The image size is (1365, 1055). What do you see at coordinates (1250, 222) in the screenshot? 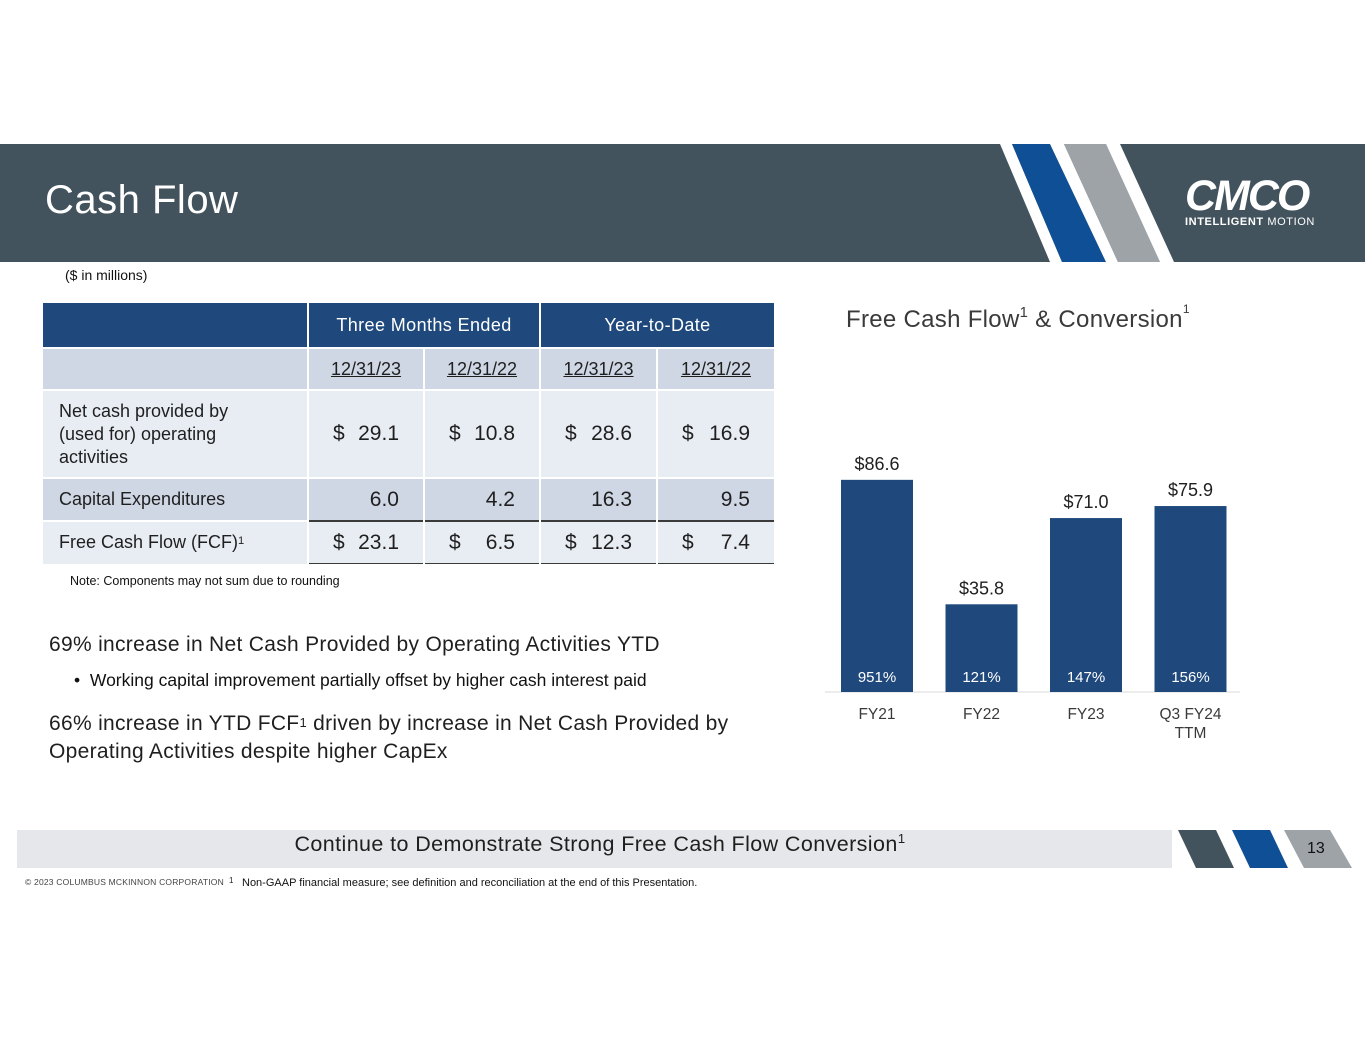
I see `logo-tagline: INTELLIGENT MOTION` at bounding box center [1250, 222].